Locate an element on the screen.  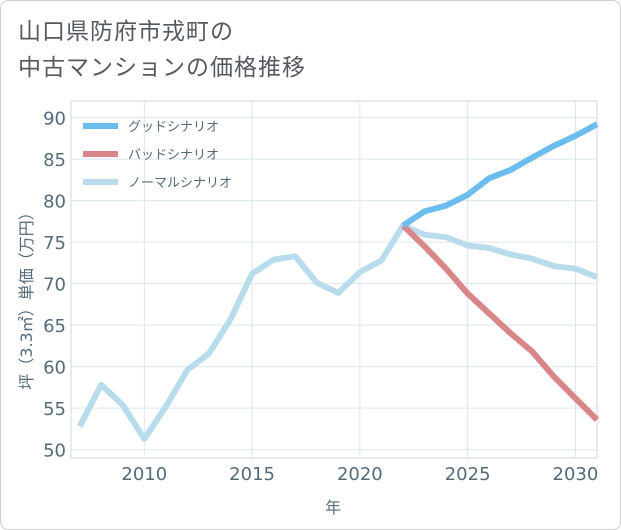
x-axis-label: 年 is located at coordinates (333, 507).